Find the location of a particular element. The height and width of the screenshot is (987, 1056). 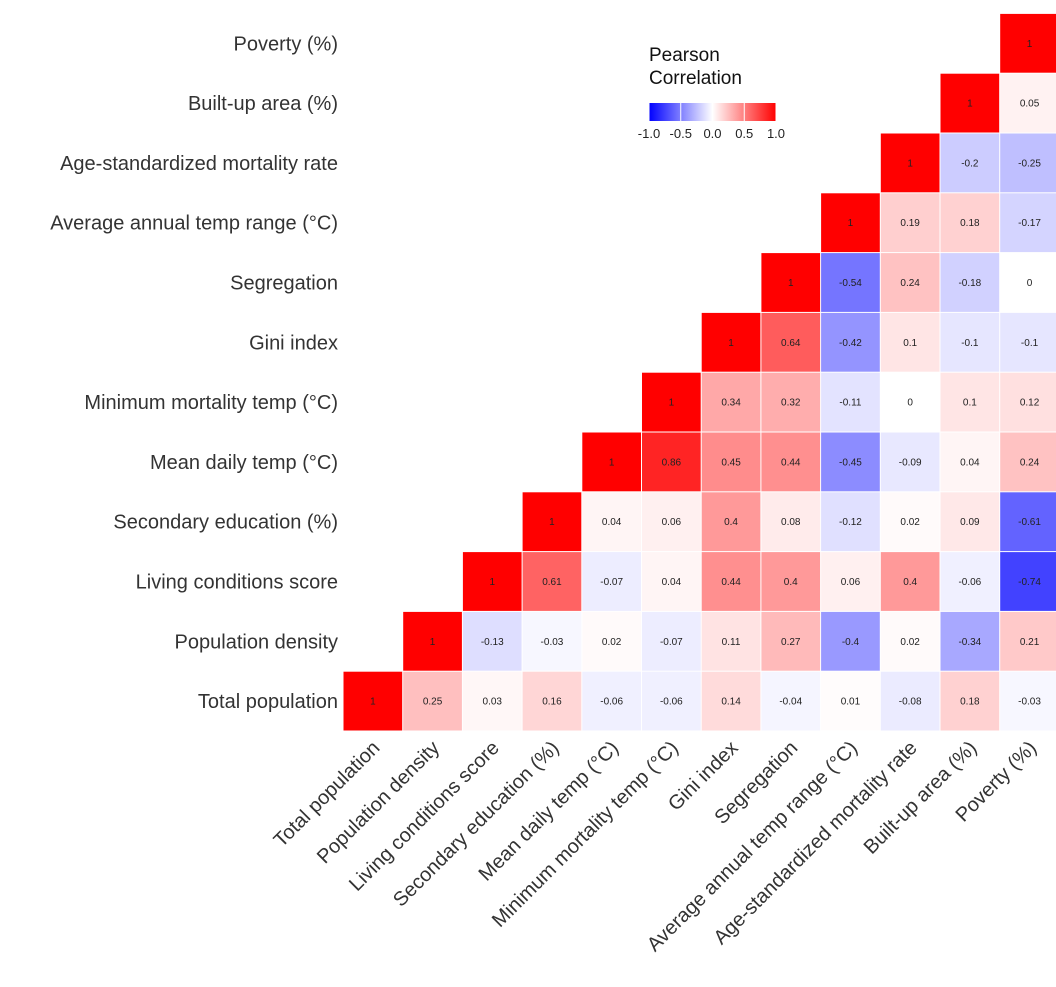

cell-value-label: 0.4 is located at coordinates (910, 582).